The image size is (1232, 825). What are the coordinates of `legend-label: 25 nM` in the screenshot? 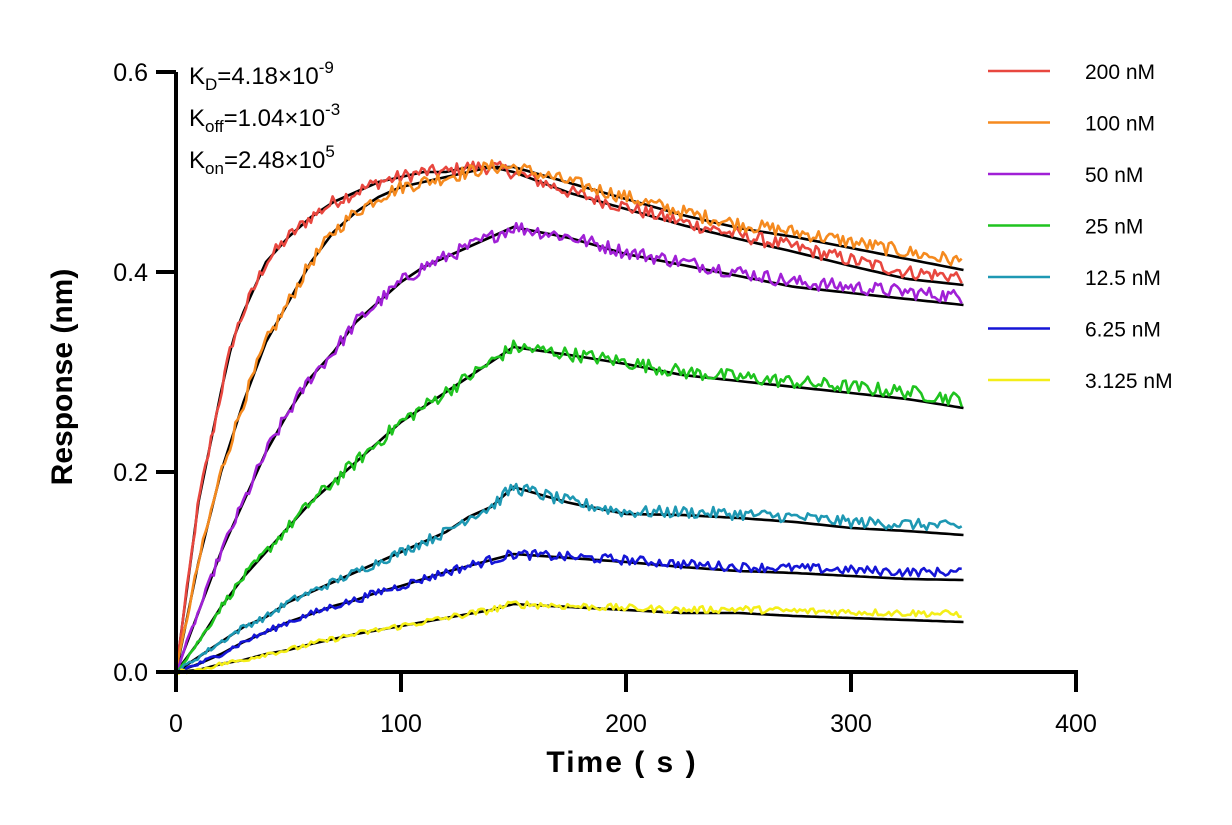 It's located at (1114, 227).